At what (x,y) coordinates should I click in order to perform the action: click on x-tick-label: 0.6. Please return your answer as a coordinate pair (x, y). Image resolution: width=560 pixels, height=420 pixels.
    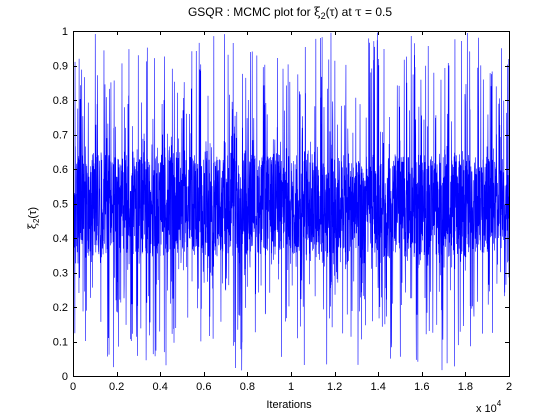
    Looking at the image, I should click on (203, 387).